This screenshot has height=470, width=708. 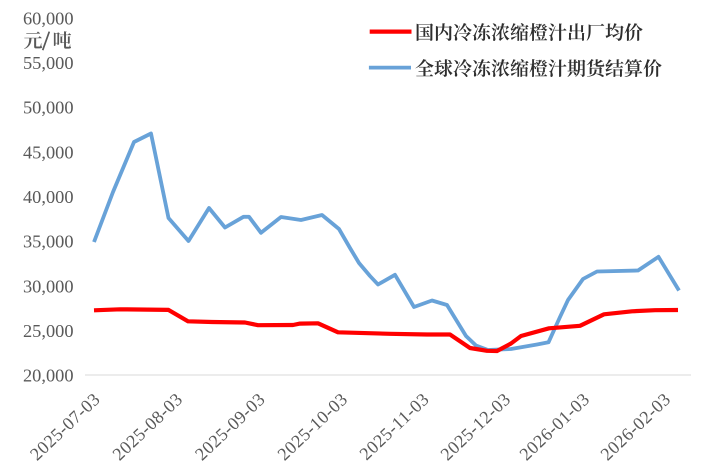 What do you see at coordinates (48, 18) in the screenshot?
I see `svg-text: 60,000` at bounding box center [48, 18].